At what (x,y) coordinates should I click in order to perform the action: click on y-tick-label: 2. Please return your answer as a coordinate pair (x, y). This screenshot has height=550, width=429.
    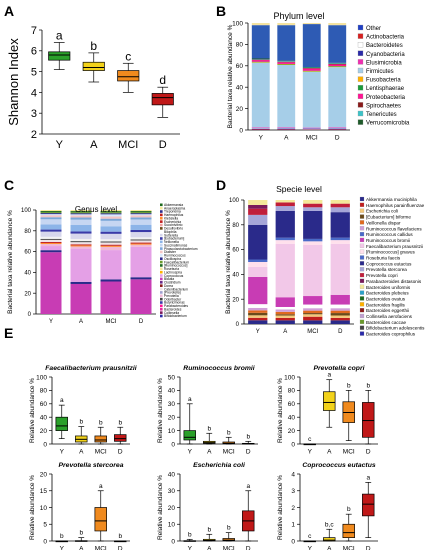
    Looking at the image, I should click on (34, 135).